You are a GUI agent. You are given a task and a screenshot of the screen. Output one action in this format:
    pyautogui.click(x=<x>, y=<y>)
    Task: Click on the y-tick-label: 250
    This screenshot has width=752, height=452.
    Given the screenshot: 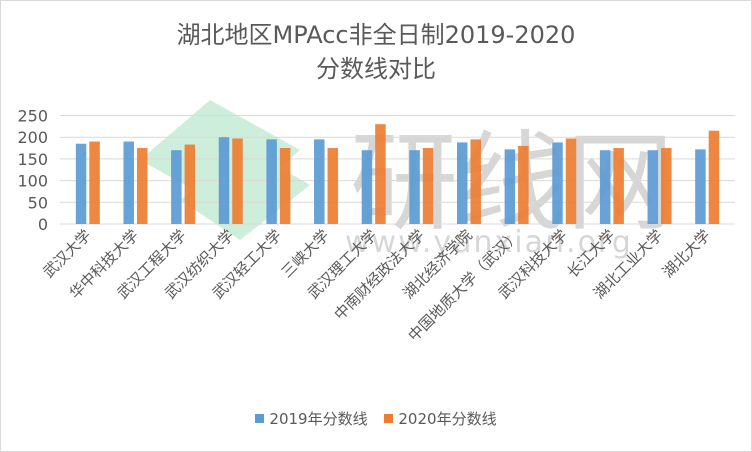 What is the action you would take?
    pyautogui.click(x=32, y=116)
    